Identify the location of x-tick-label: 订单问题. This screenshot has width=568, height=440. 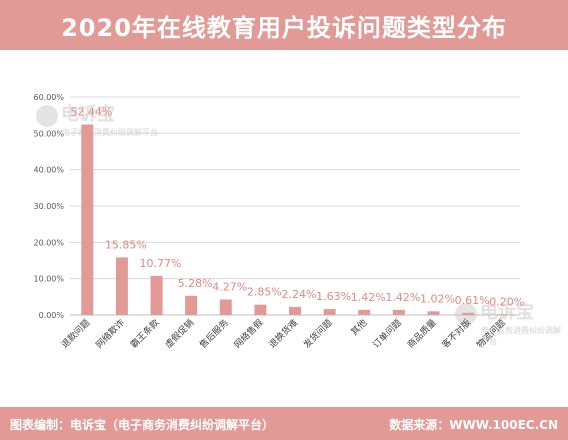
(387, 334).